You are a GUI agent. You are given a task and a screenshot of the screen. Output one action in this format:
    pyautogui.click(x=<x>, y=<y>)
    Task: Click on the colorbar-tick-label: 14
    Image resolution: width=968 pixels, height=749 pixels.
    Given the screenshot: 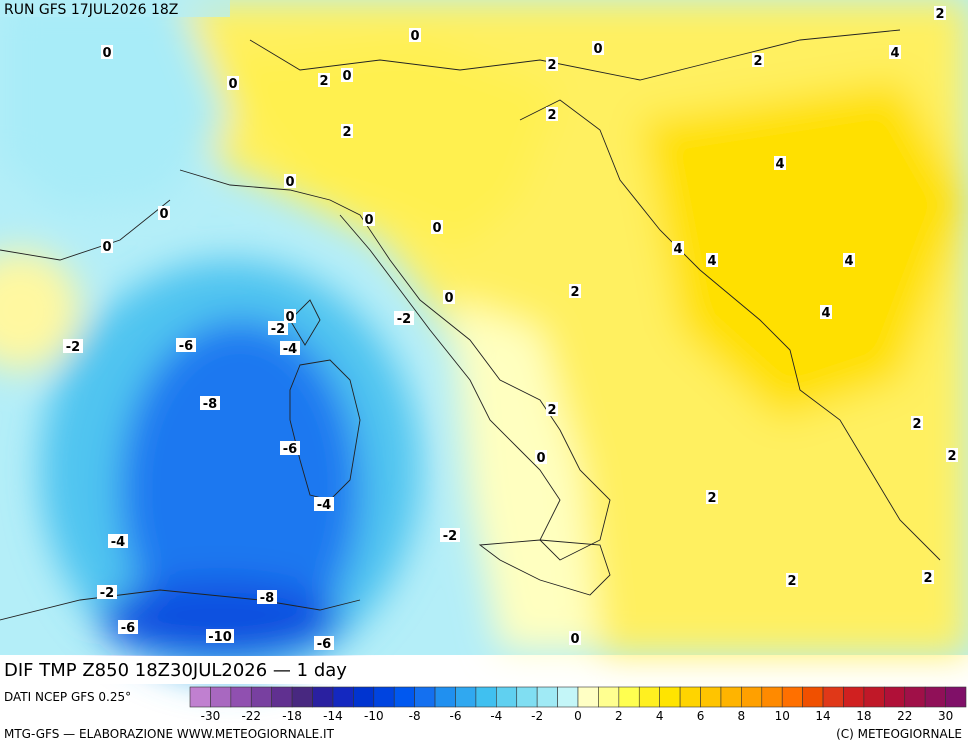 What is the action you would take?
    pyautogui.click(x=822, y=716)
    